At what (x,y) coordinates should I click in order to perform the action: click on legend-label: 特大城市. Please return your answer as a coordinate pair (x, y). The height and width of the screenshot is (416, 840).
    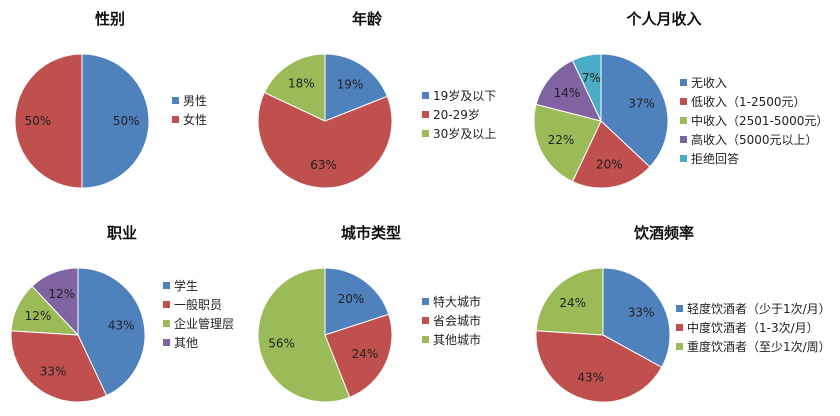
    Looking at the image, I should click on (457, 301).